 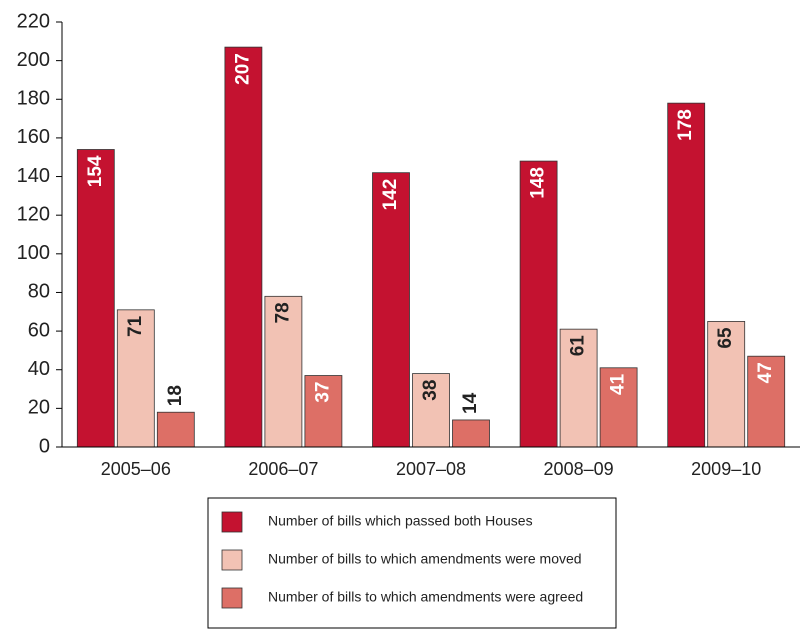 I want to click on value-label: 37, so click(x=322, y=392).